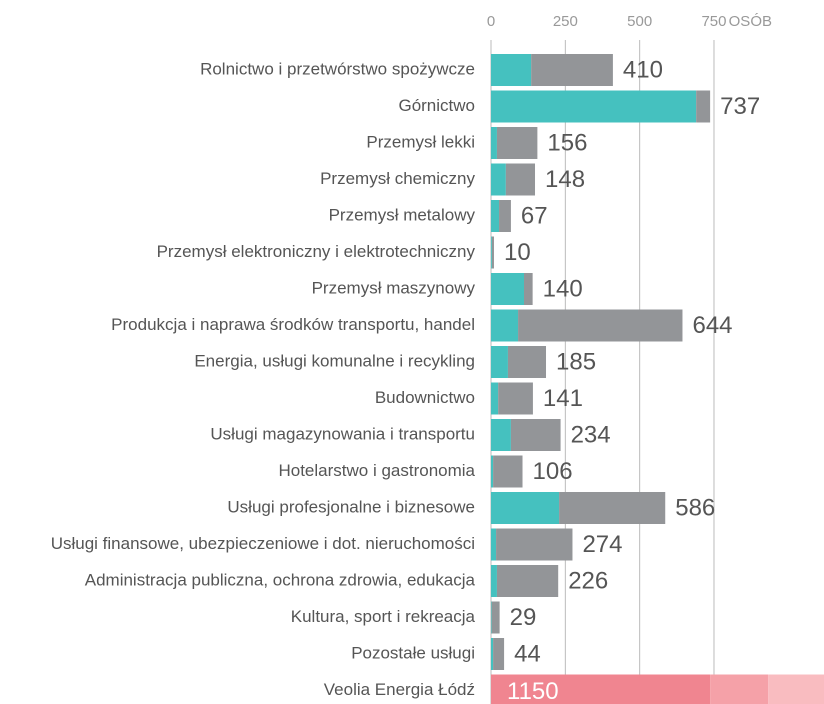 This screenshot has height=704, width=824. What do you see at coordinates (534, 215) in the screenshot?
I see `value-label: 67` at bounding box center [534, 215].